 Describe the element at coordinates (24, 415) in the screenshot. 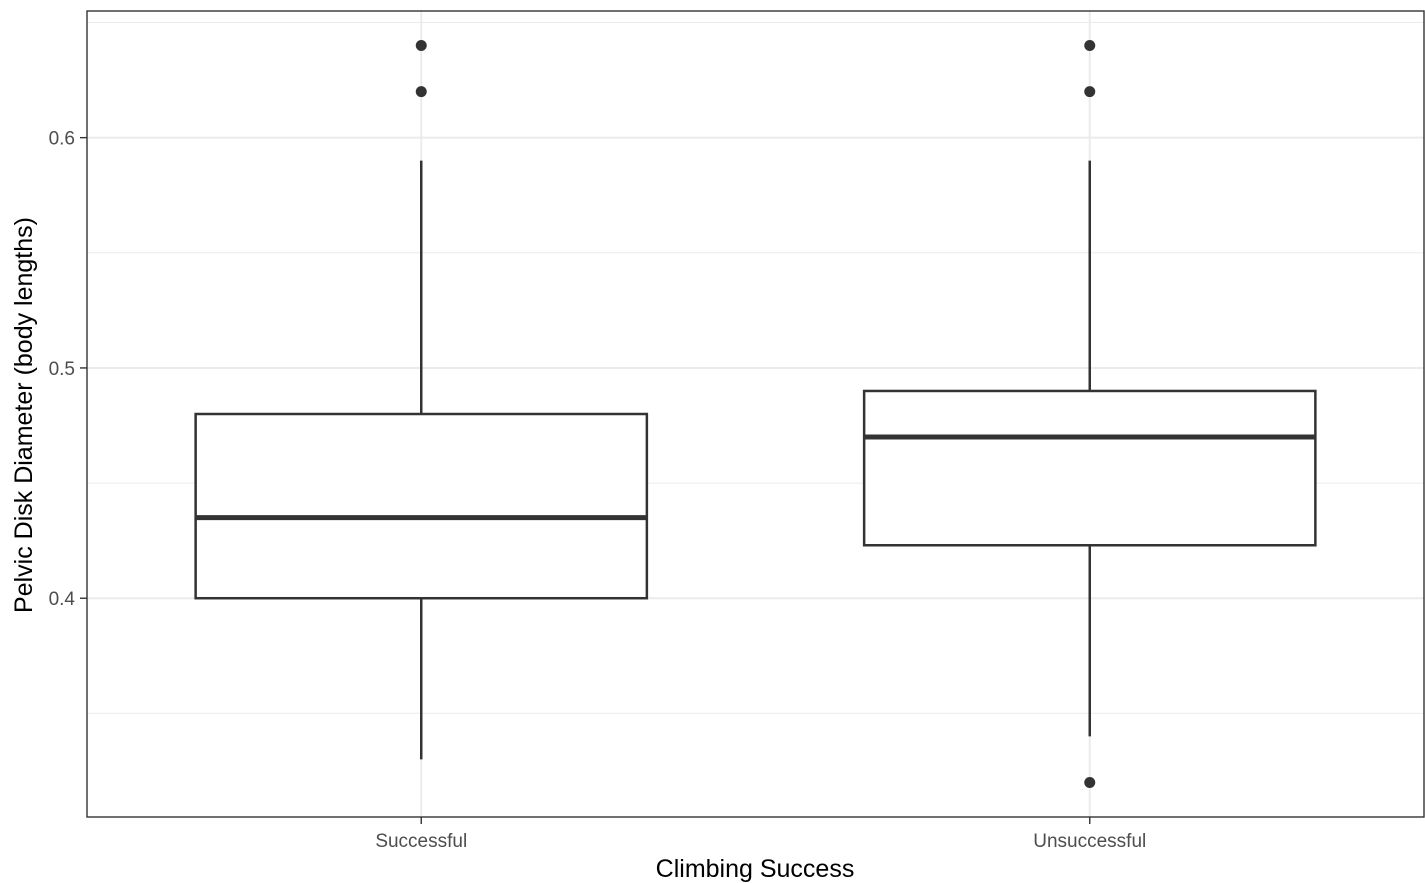

I see `y-axis-title: Pelvic Disk Diameter (body lengths)` at that location.